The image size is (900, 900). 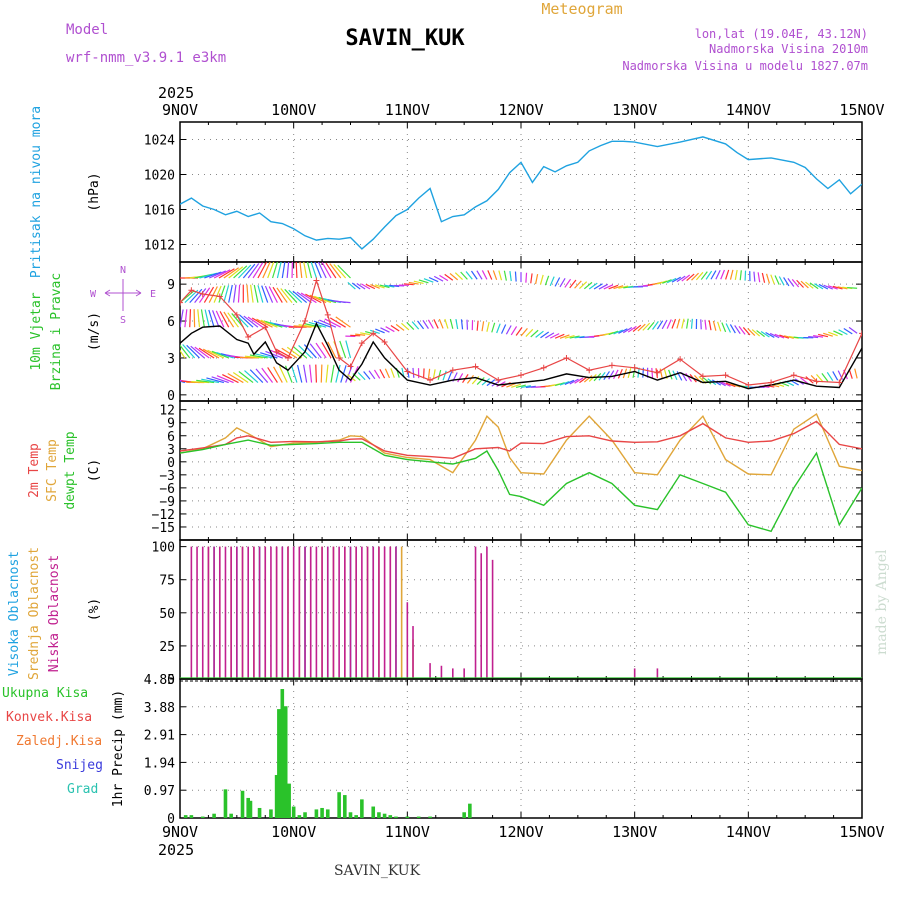 I want to click on precip-legend-2: Zaledj.Kisa, so click(x=59, y=741).